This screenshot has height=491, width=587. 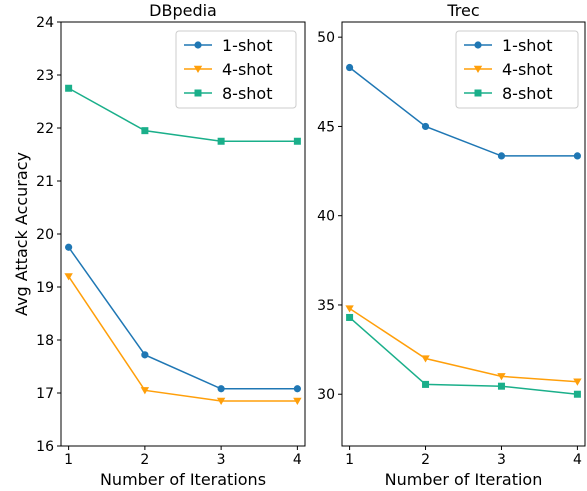 What do you see at coordinates (45, 447) in the screenshot?
I see `y-tick-label: 16` at bounding box center [45, 447].